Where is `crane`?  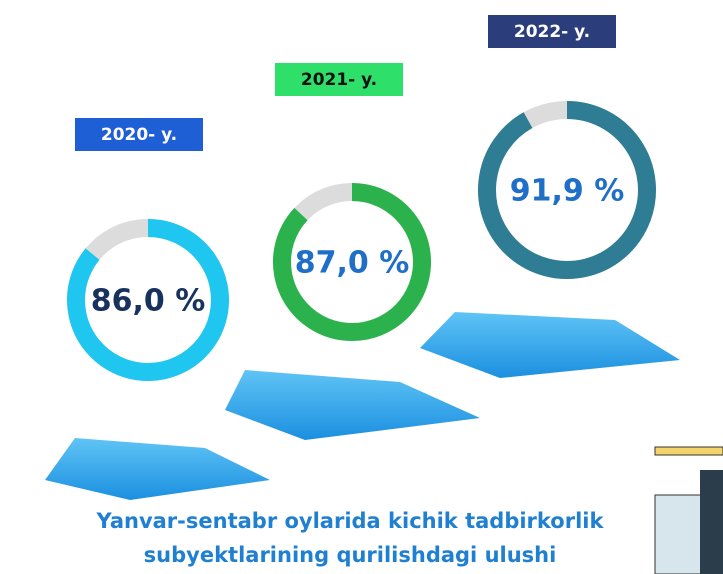 crane is located at coordinates (688, 451).